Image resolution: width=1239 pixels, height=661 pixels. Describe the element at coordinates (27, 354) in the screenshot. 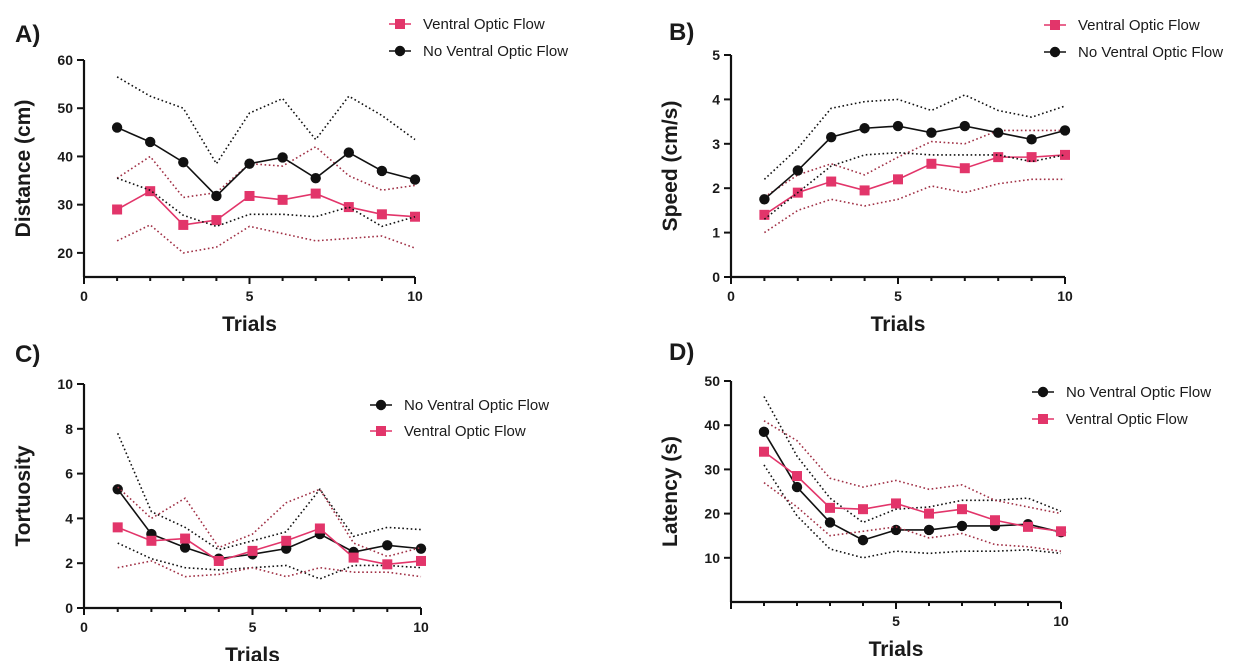

I see `panel-label: C)` at that location.